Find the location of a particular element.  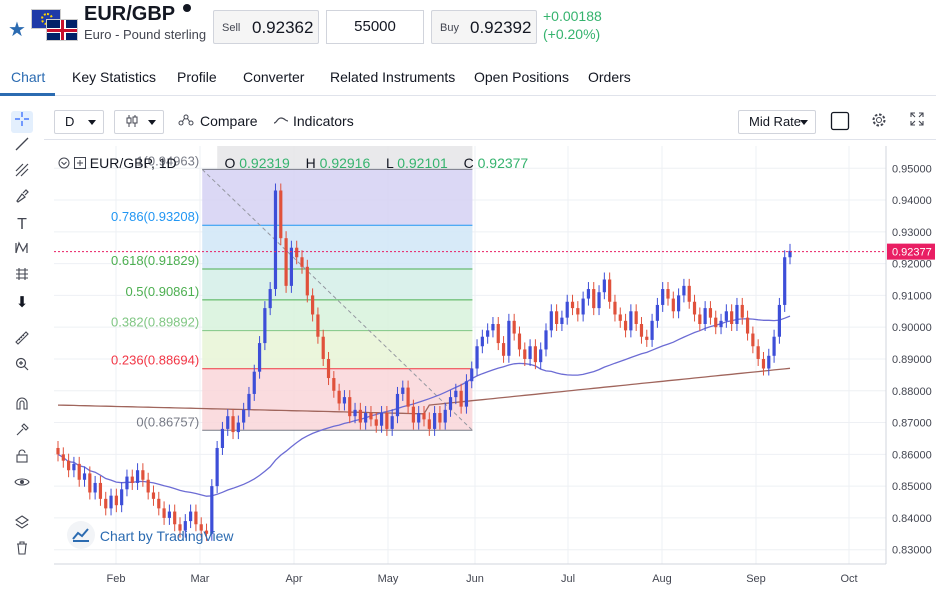

collapse-legend-icon is located at coordinates (66, 163).